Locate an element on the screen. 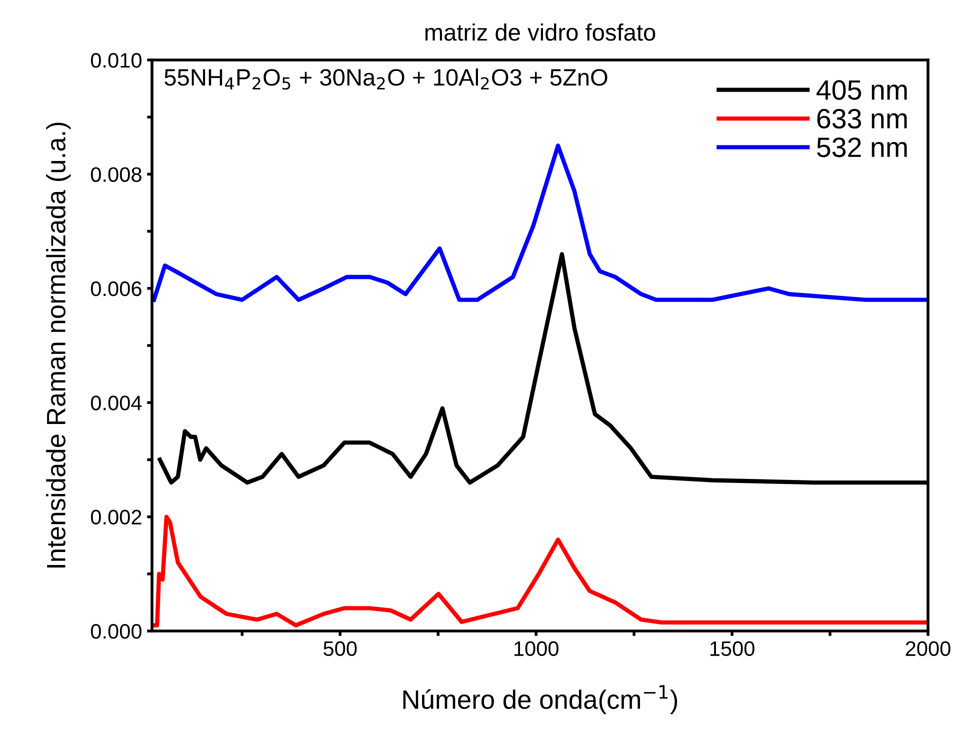  y-tick-label: 0.000 is located at coordinates (116, 631).